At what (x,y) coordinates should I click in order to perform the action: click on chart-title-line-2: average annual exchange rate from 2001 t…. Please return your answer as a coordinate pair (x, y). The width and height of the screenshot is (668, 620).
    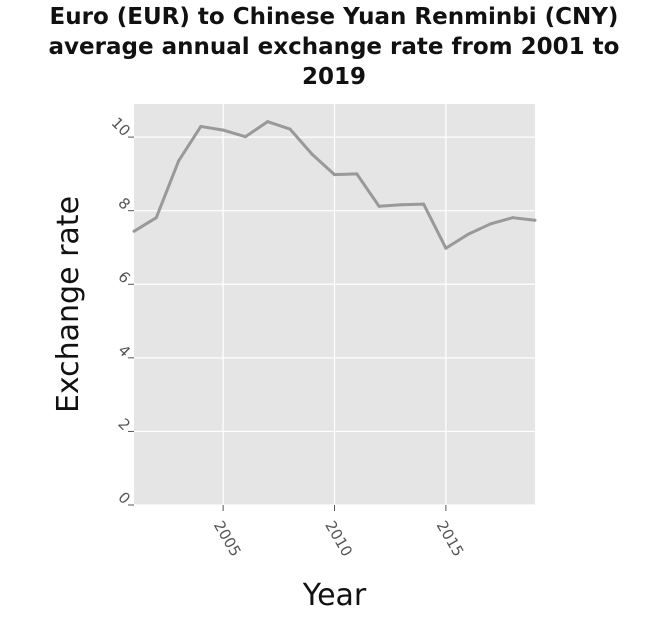
    Looking at the image, I should click on (334, 47).